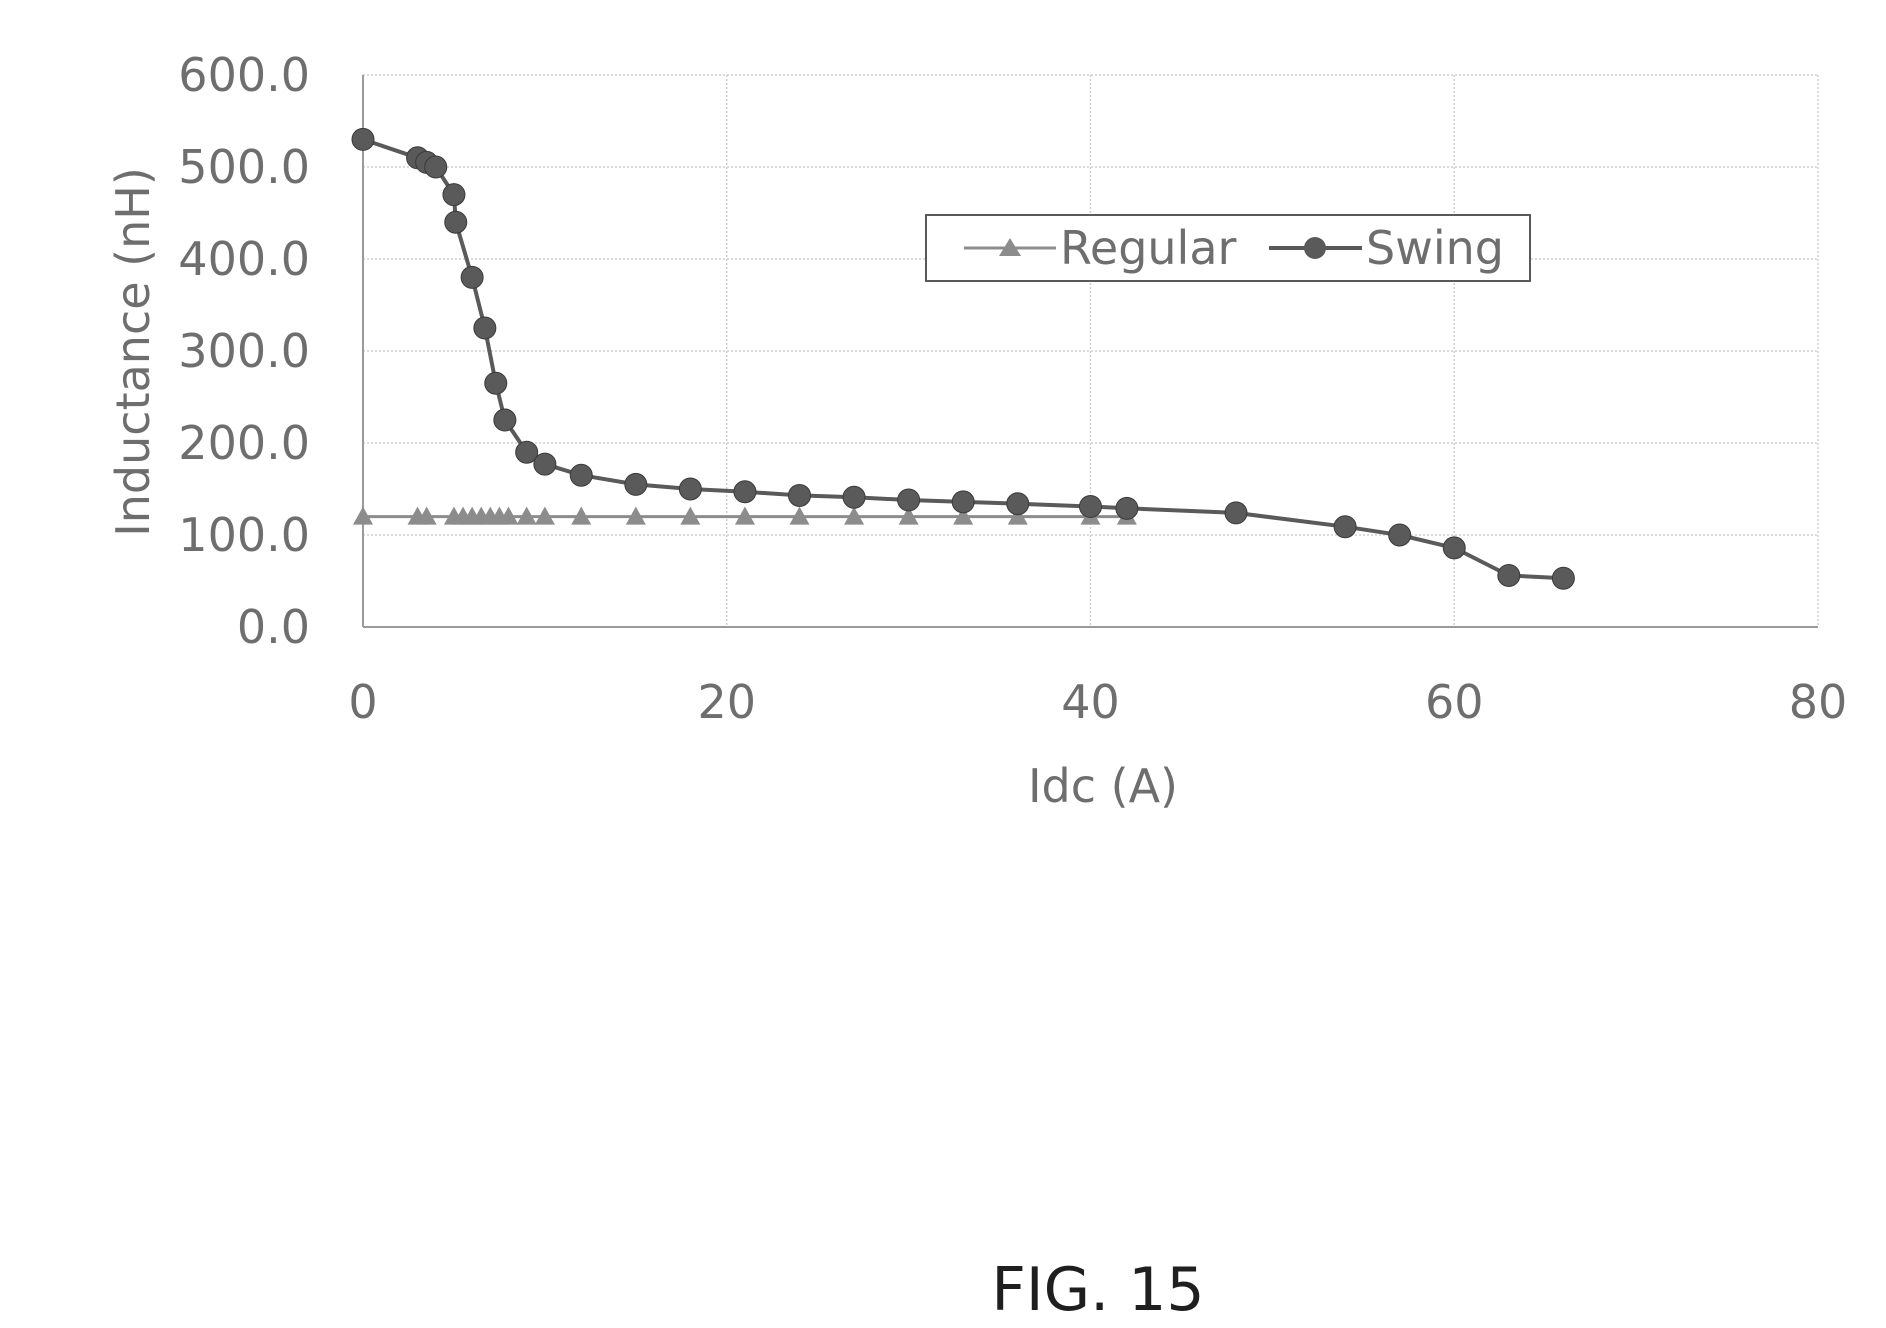 This screenshot has width=1886, height=1328. I want to click on x-tick-label: 40, so click(1090, 702).